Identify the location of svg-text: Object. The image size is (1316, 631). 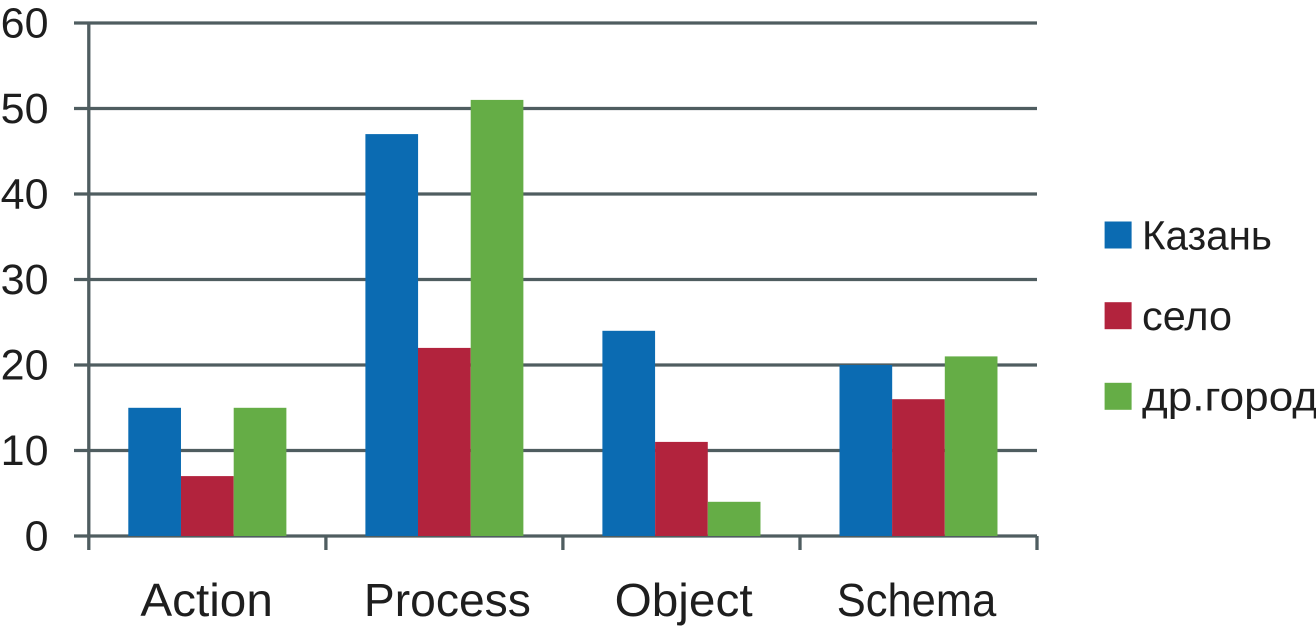
(684, 600).